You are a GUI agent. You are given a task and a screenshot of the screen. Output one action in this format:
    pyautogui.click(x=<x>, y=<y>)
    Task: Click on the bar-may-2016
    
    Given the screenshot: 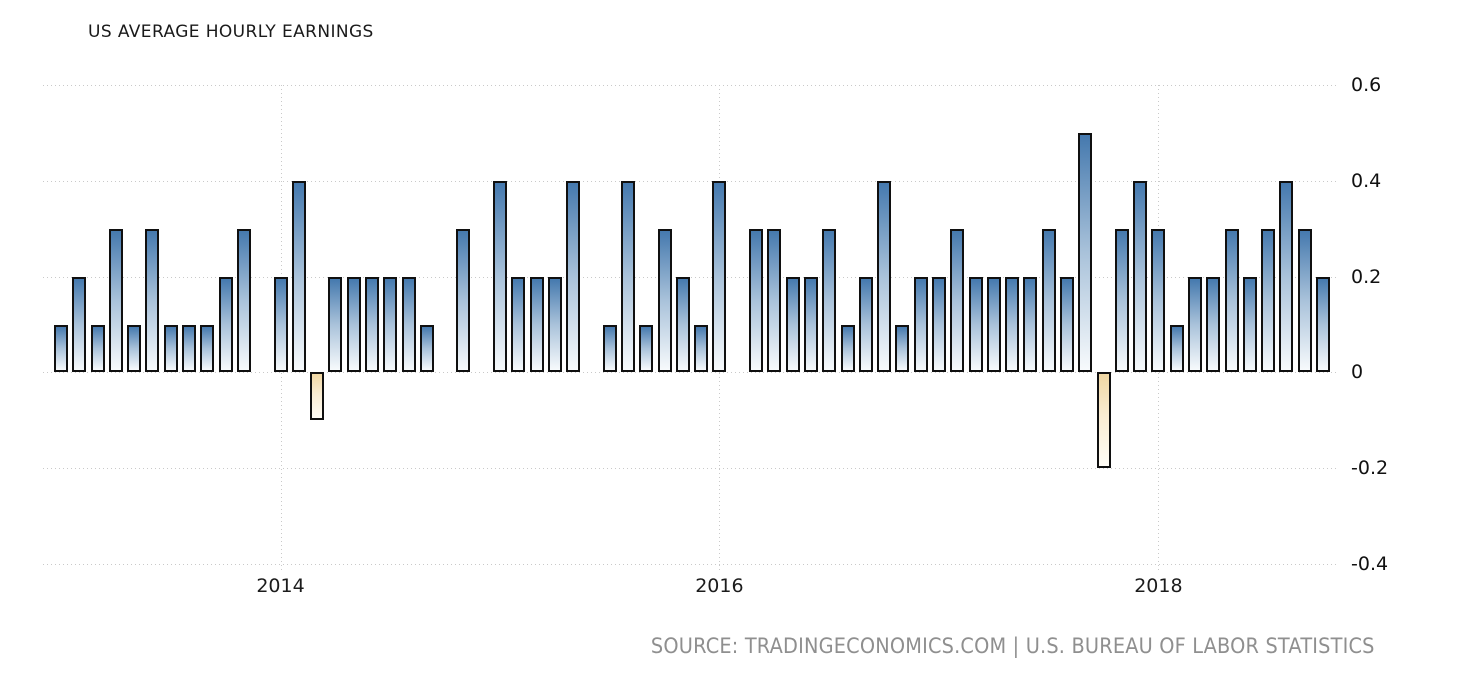 What is the action you would take?
    pyautogui.click(x=792, y=324)
    